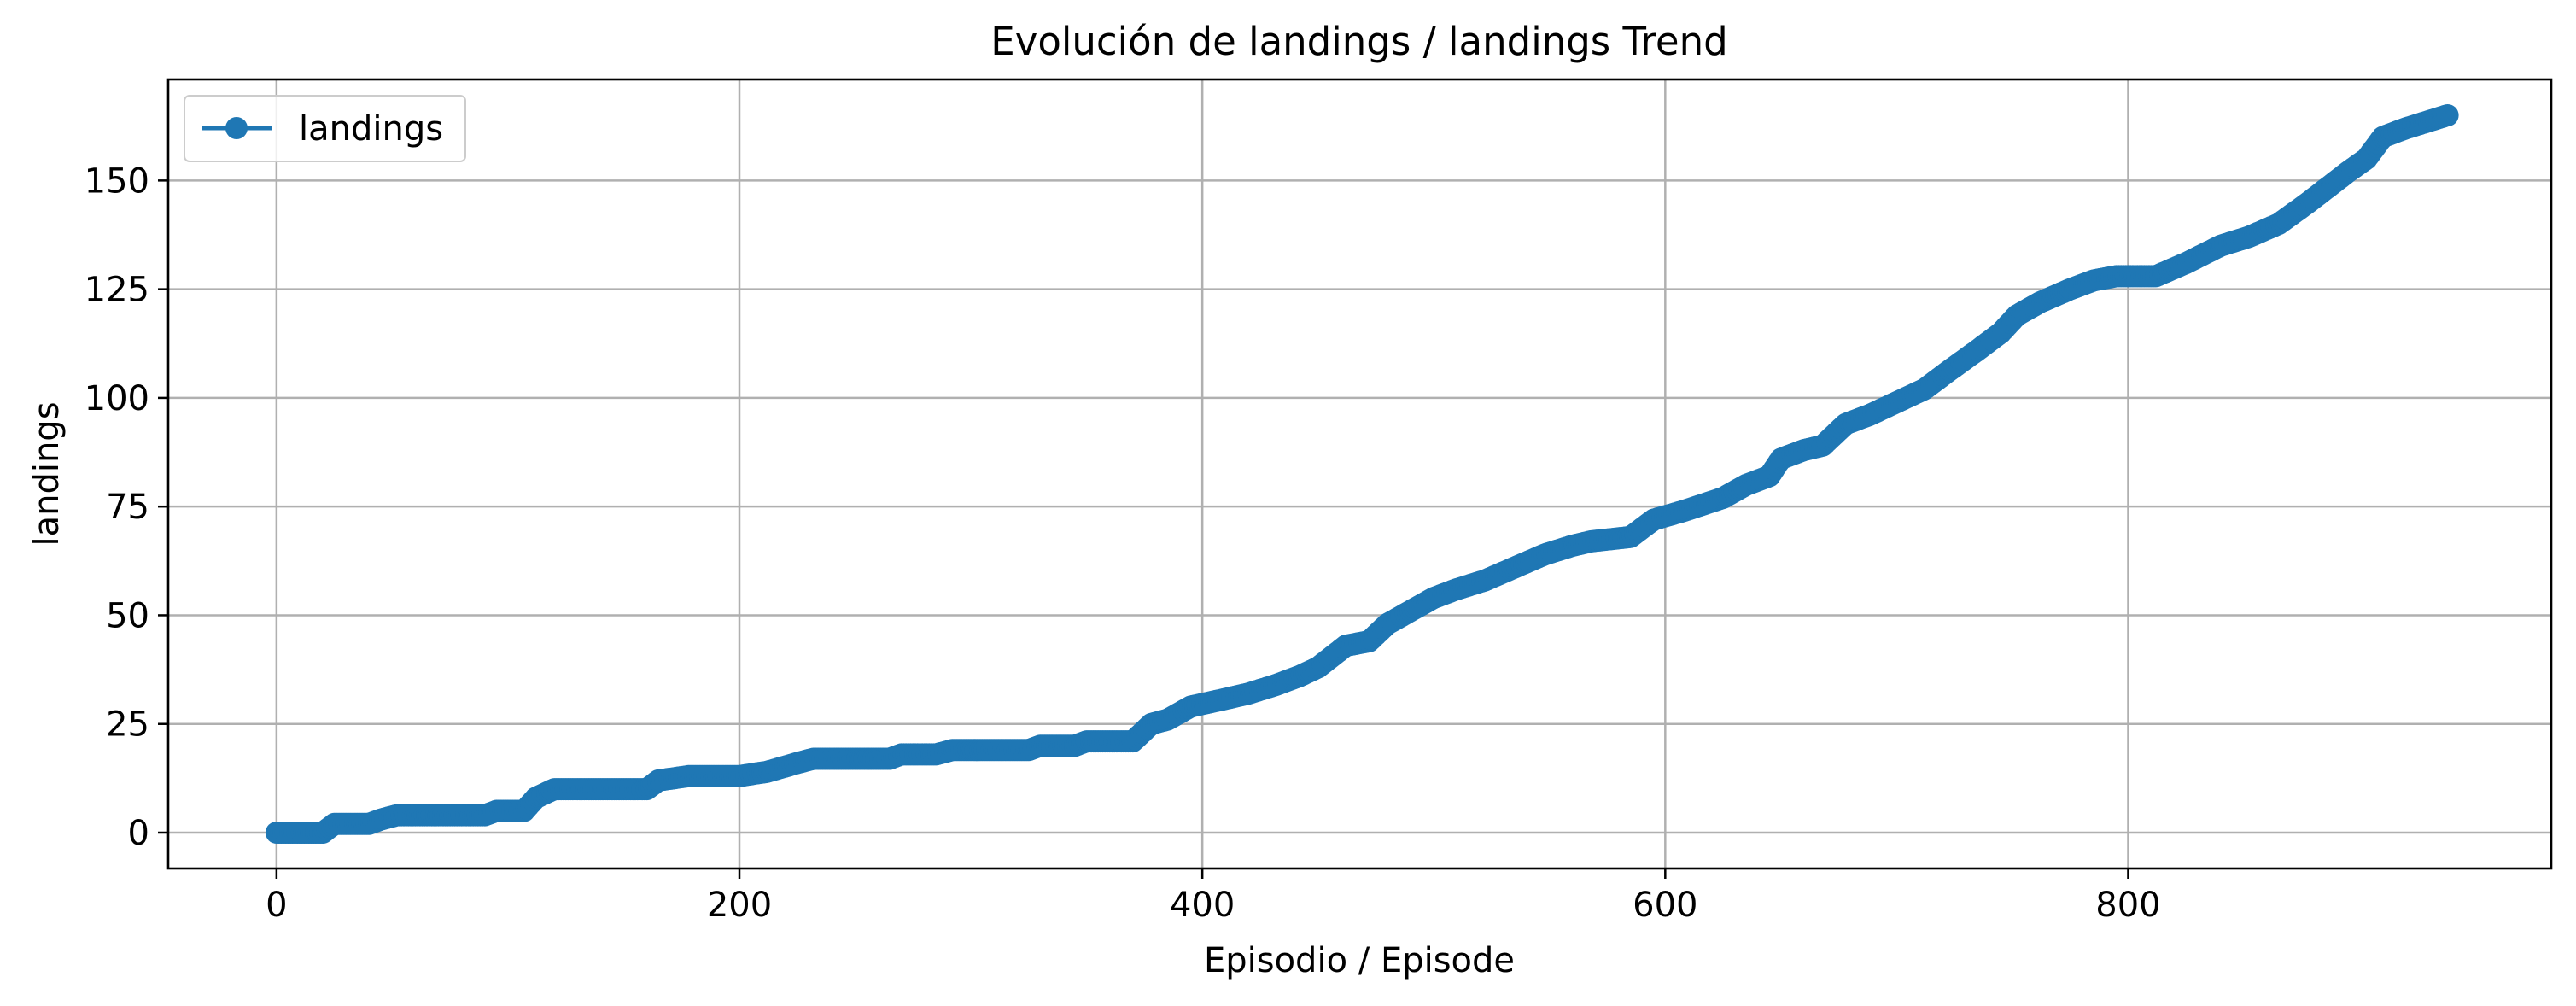 This screenshot has height=1006, width=2576. What do you see at coordinates (127, 725) in the screenshot?
I see `y-tick-label: 25` at bounding box center [127, 725].